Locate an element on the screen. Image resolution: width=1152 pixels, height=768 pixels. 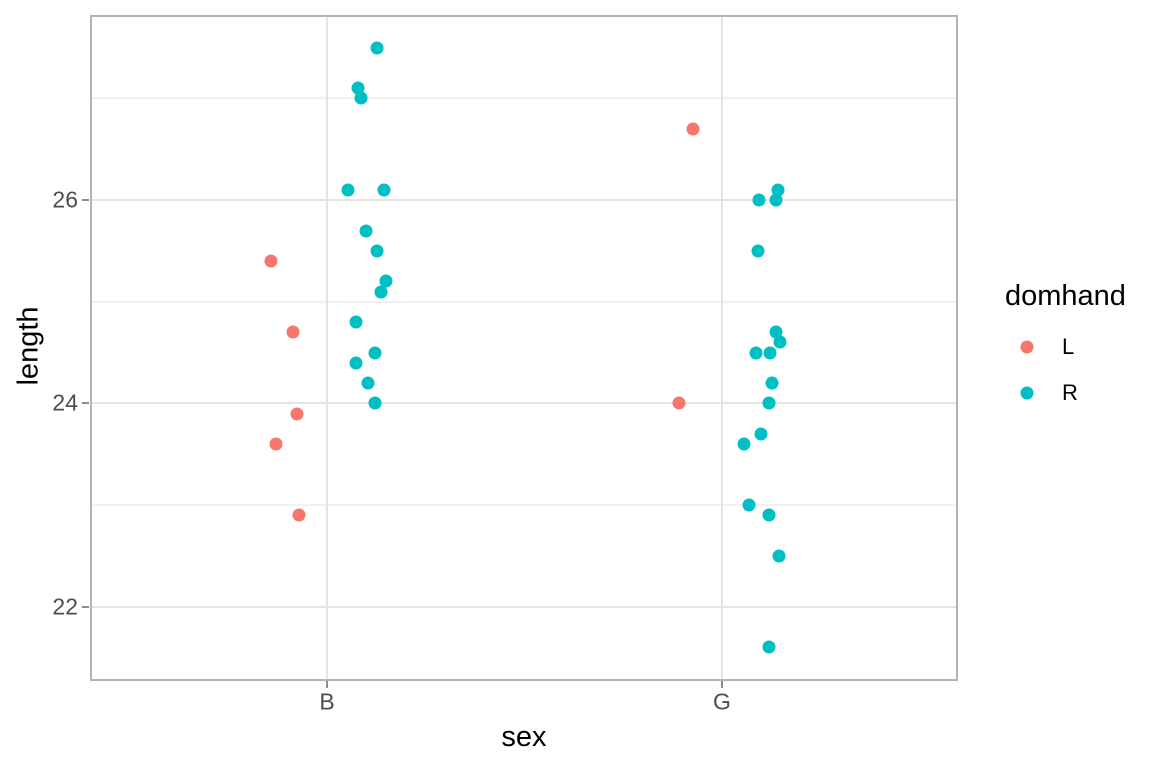
legend-title: domhand is located at coordinates (1065, 296).